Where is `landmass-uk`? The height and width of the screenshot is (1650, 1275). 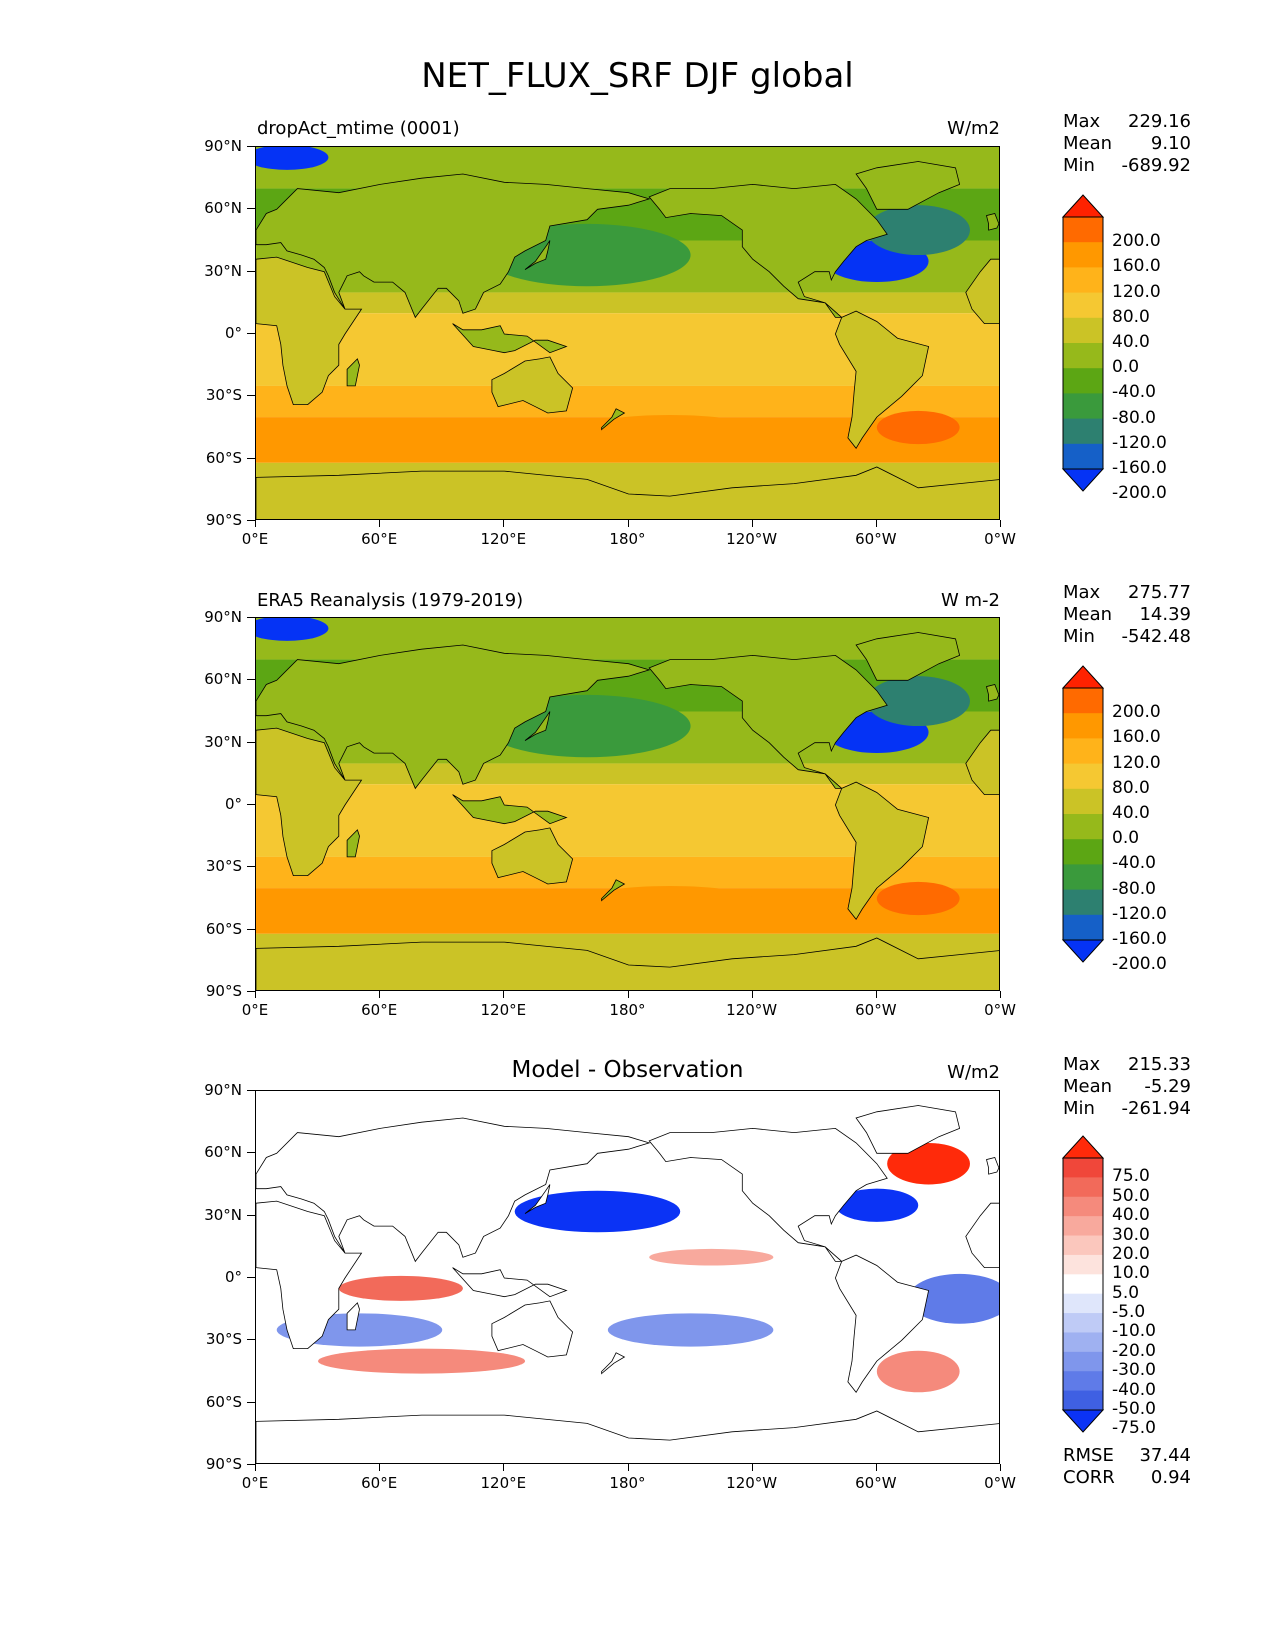
landmass-uk is located at coordinates (992, 693).